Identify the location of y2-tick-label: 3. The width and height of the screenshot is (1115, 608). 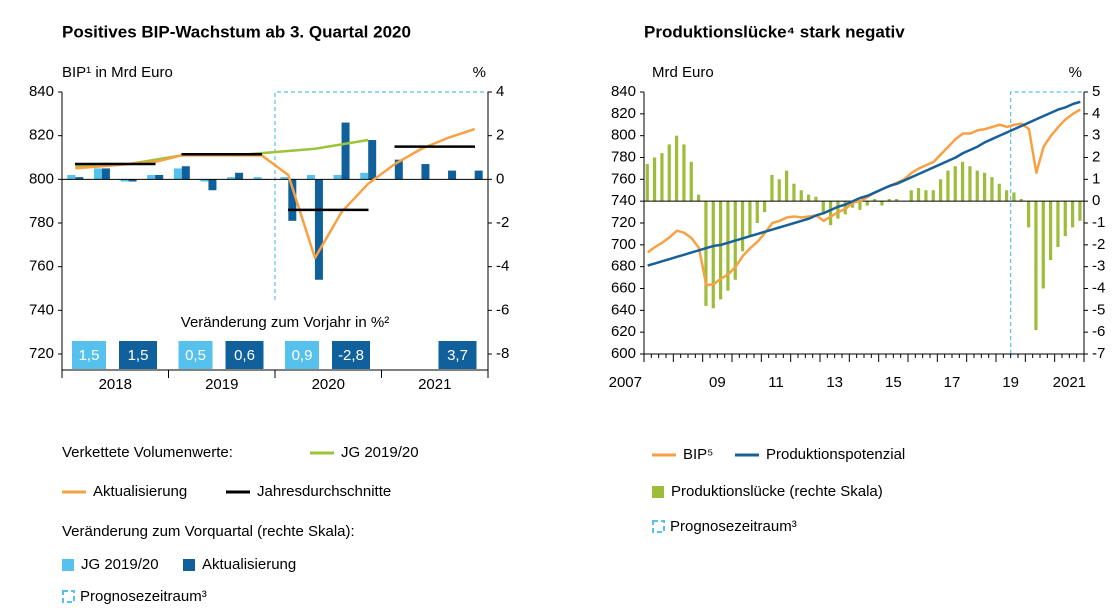
(1096, 135).